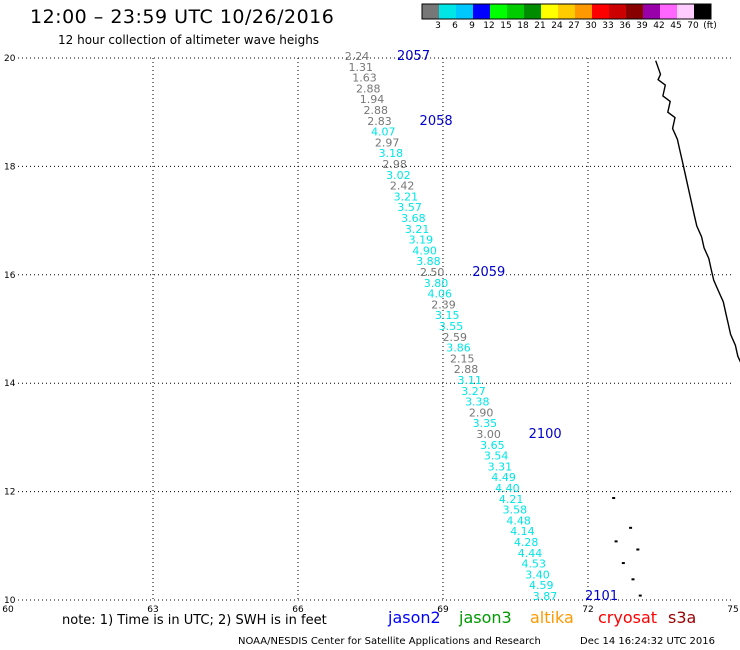  Describe the element at coordinates (488, 272) in the screenshot. I see `pass-id-label: 2059` at that location.